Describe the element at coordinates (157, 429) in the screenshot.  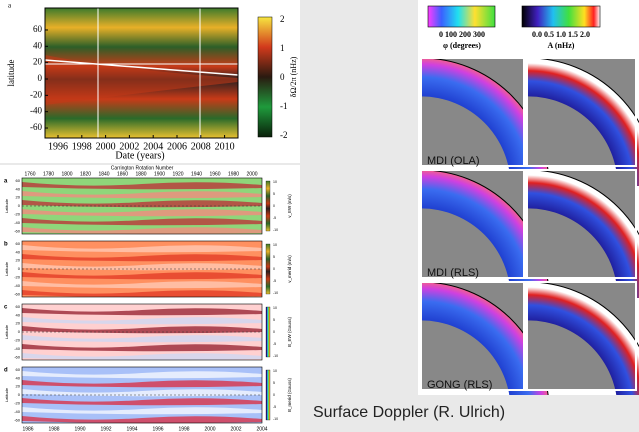
I see `x-tick-label: 1996` at that location.